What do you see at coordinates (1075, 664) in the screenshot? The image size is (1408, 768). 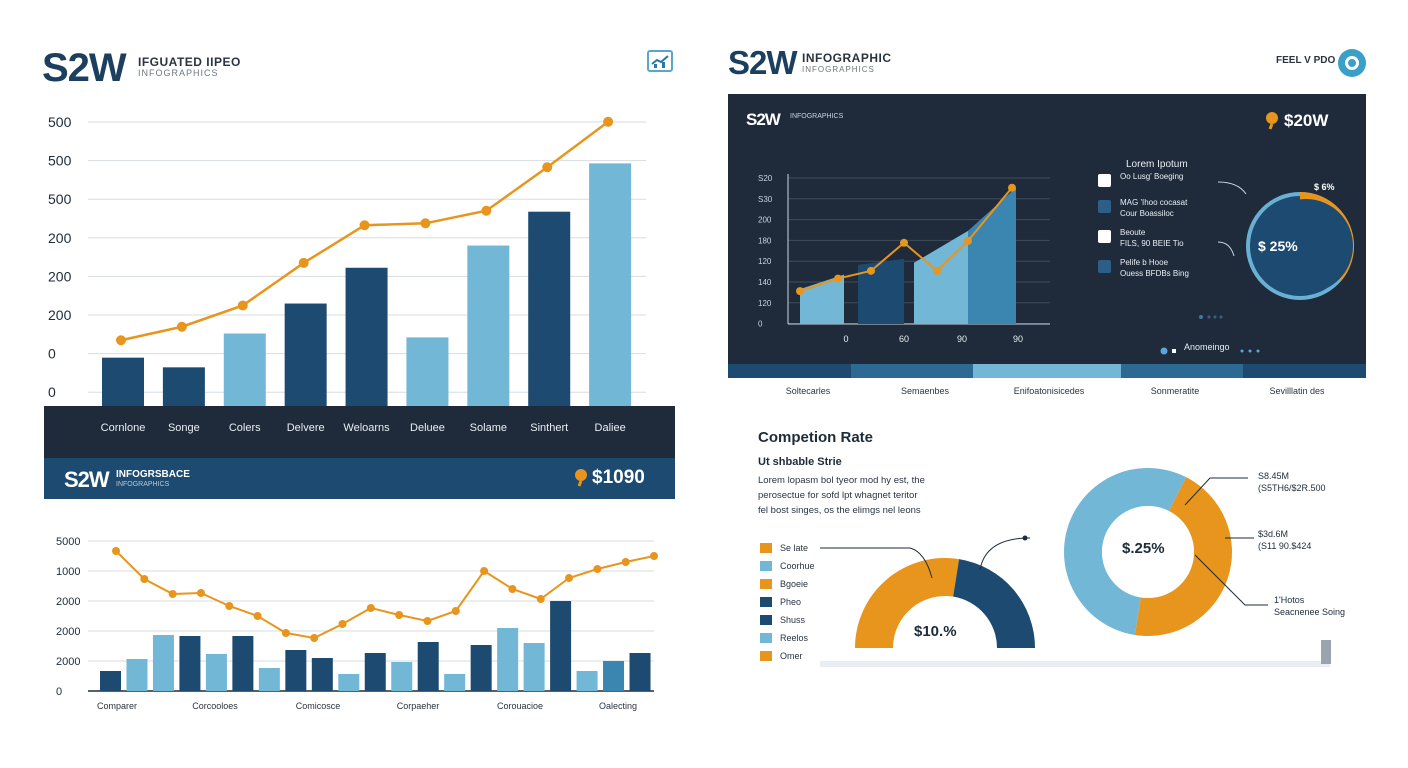 I see `base-shadow` at bounding box center [1075, 664].